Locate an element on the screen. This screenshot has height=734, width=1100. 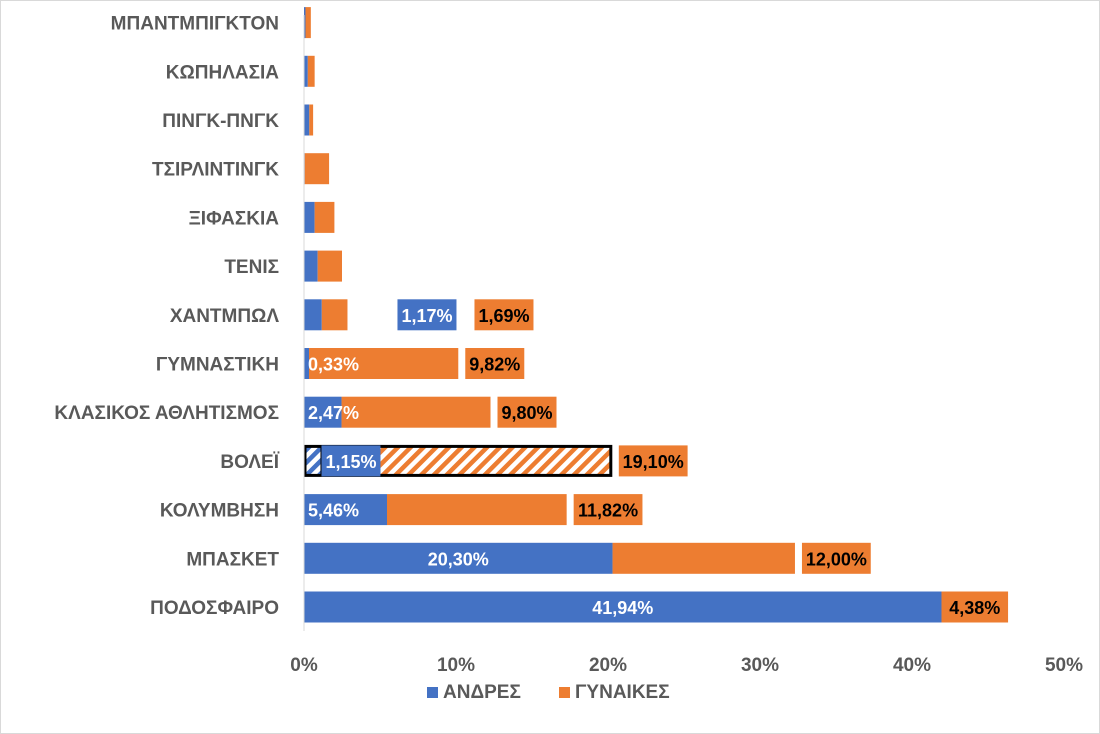
bar-gynaikes-χαντμπωλ is located at coordinates (334, 315).